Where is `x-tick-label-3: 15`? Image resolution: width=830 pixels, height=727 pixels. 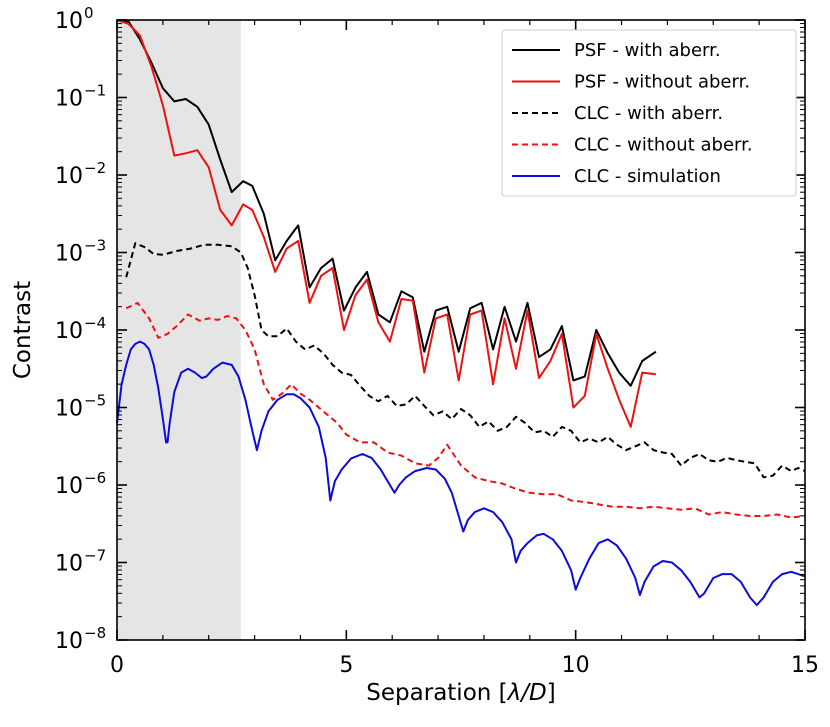
x-tick-label-3: 15 is located at coordinates (805, 665).